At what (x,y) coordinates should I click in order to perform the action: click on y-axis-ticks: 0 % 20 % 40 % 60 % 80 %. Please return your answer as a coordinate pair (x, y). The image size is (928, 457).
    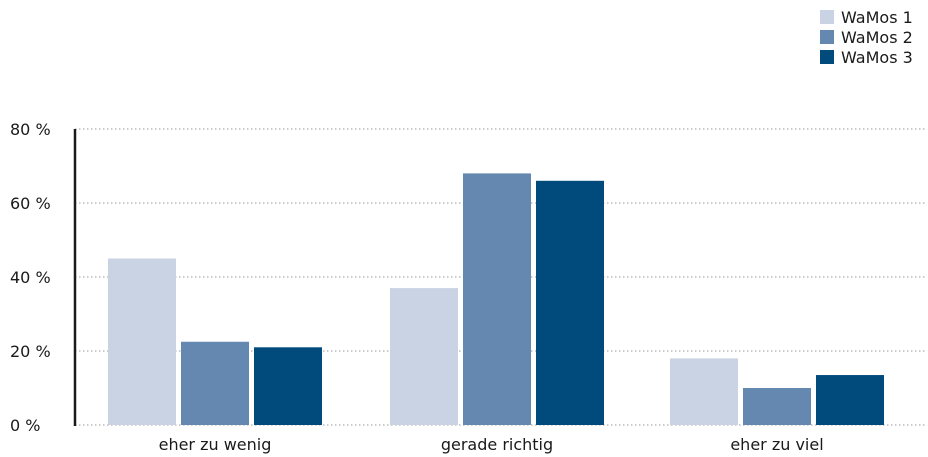
    Looking at the image, I should click on (30, 277).